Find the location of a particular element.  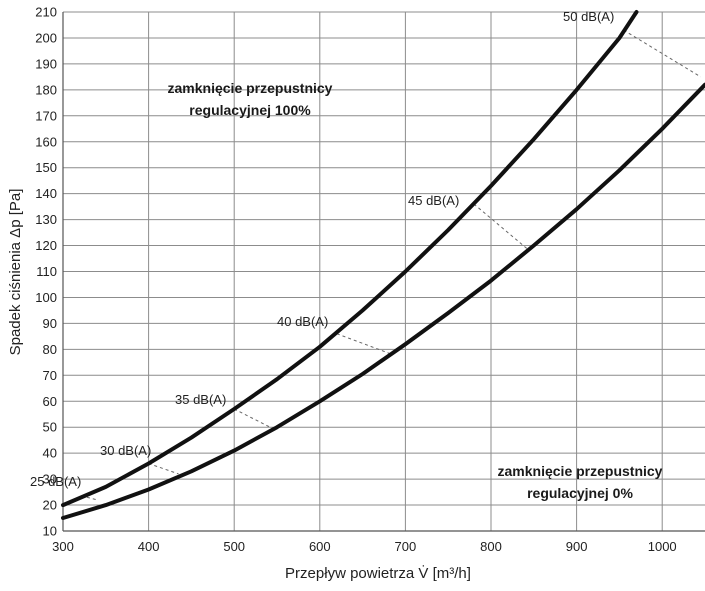

y-tick-label: 120 is located at coordinates (46, 245).